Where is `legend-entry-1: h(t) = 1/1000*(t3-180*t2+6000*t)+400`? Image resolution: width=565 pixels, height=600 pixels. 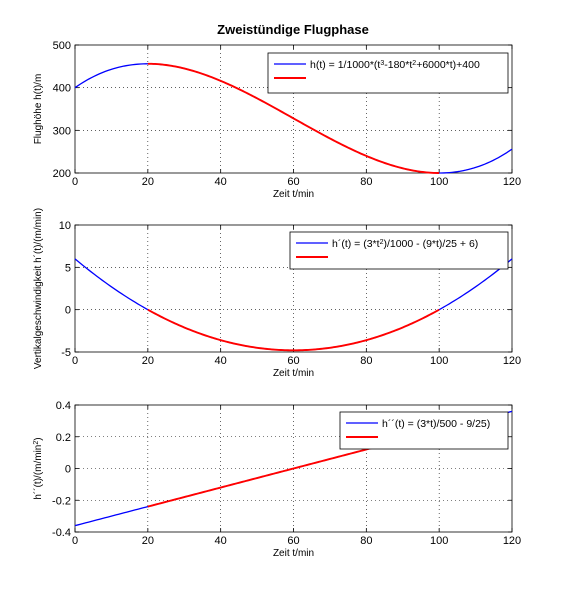 legend-entry-1: h(t) = 1/1000*(t3-180*t2+6000*t)+400 is located at coordinates (395, 65).